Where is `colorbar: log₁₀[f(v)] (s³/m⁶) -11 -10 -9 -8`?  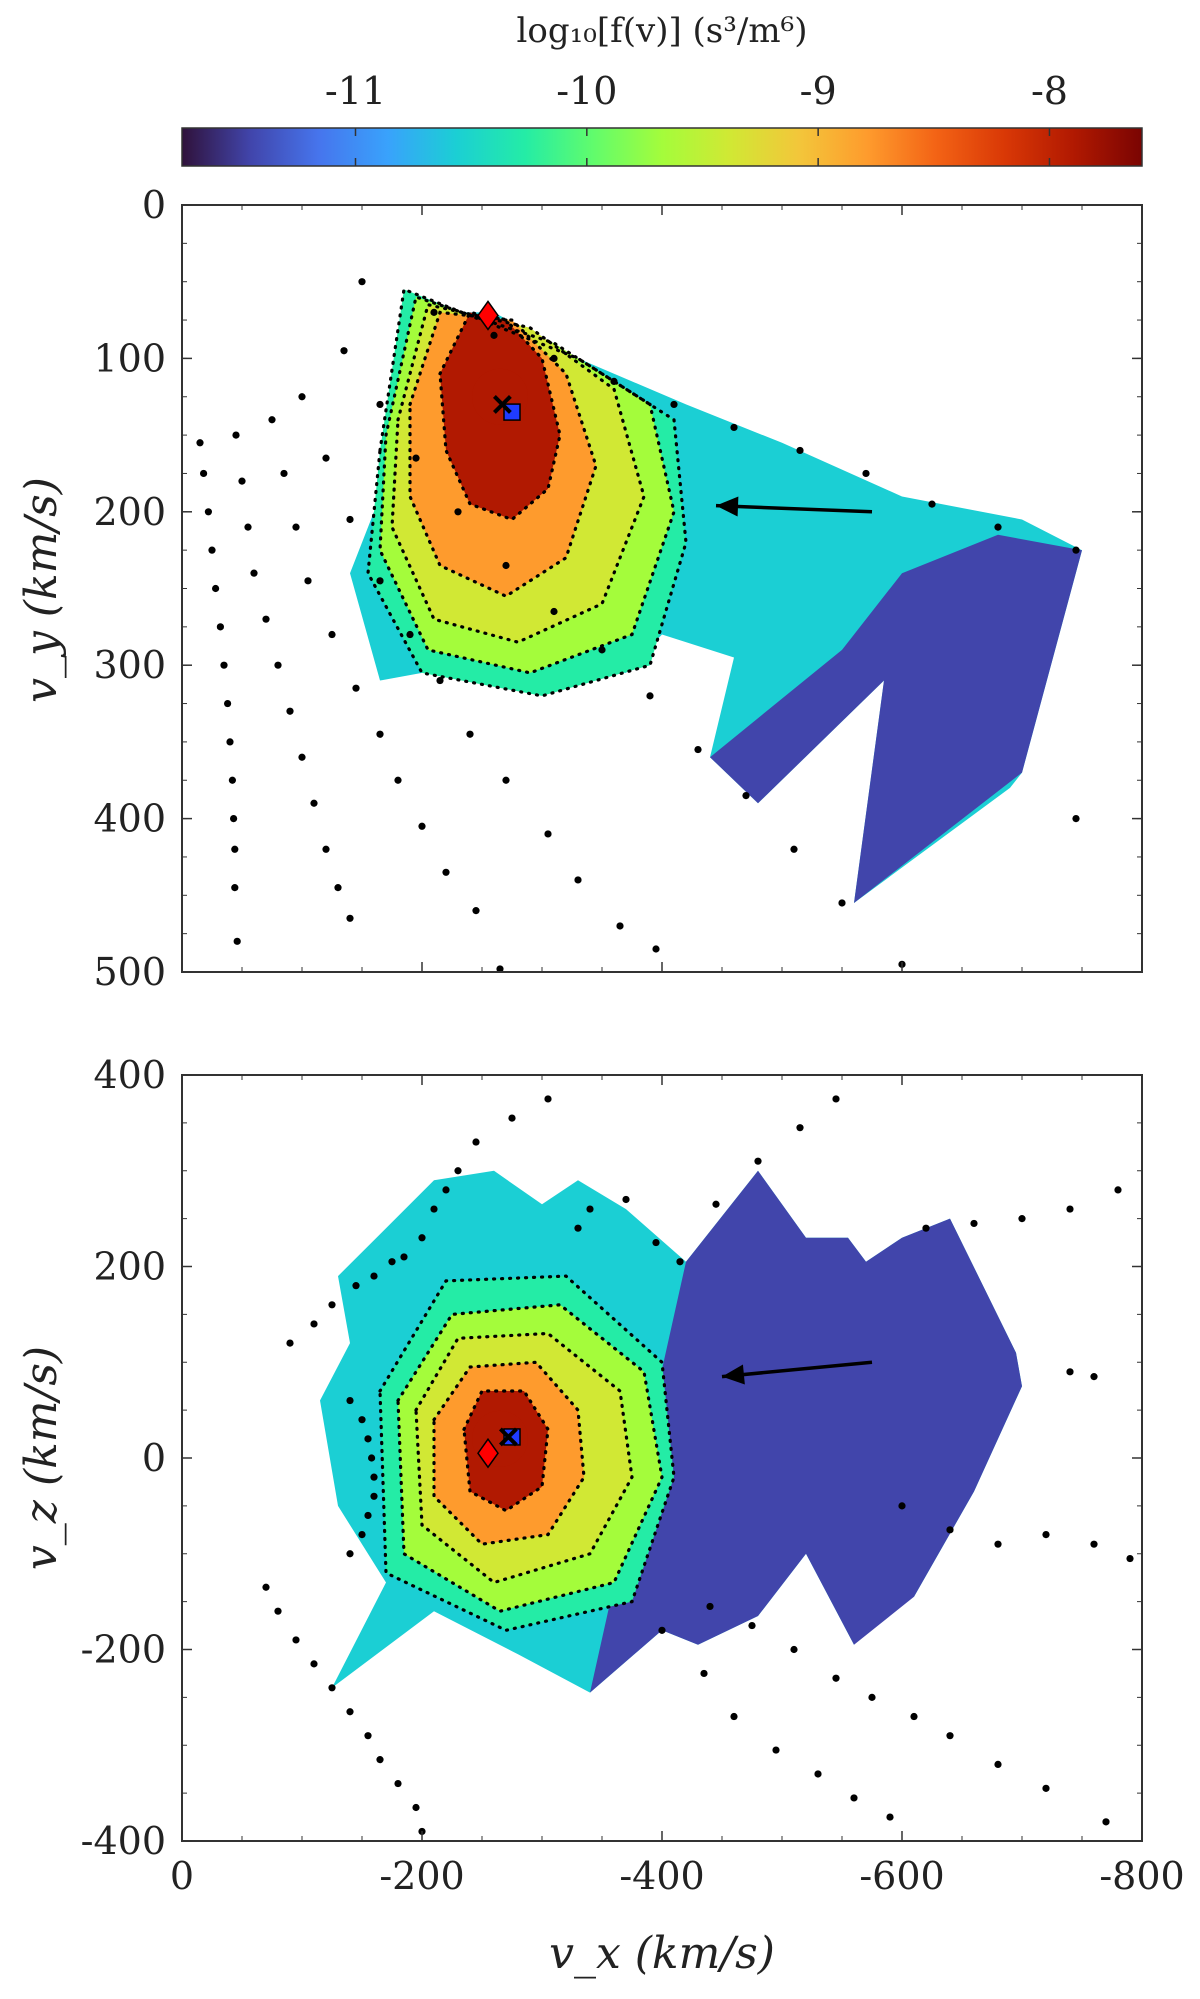
colorbar: log₁₀[f(v)] (s³/m⁶) -11 -10 -9 -8 is located at coordinates (662, 89).